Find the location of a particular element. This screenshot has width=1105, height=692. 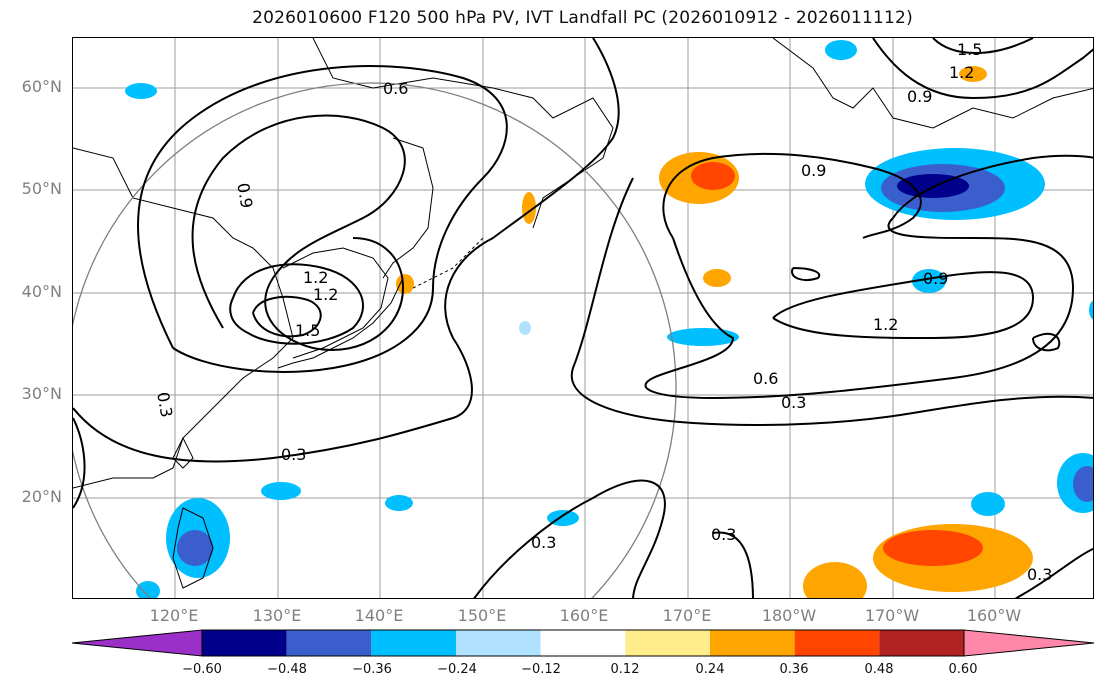

lat-label-50n: 50°N is located at coordinates (41, 188).